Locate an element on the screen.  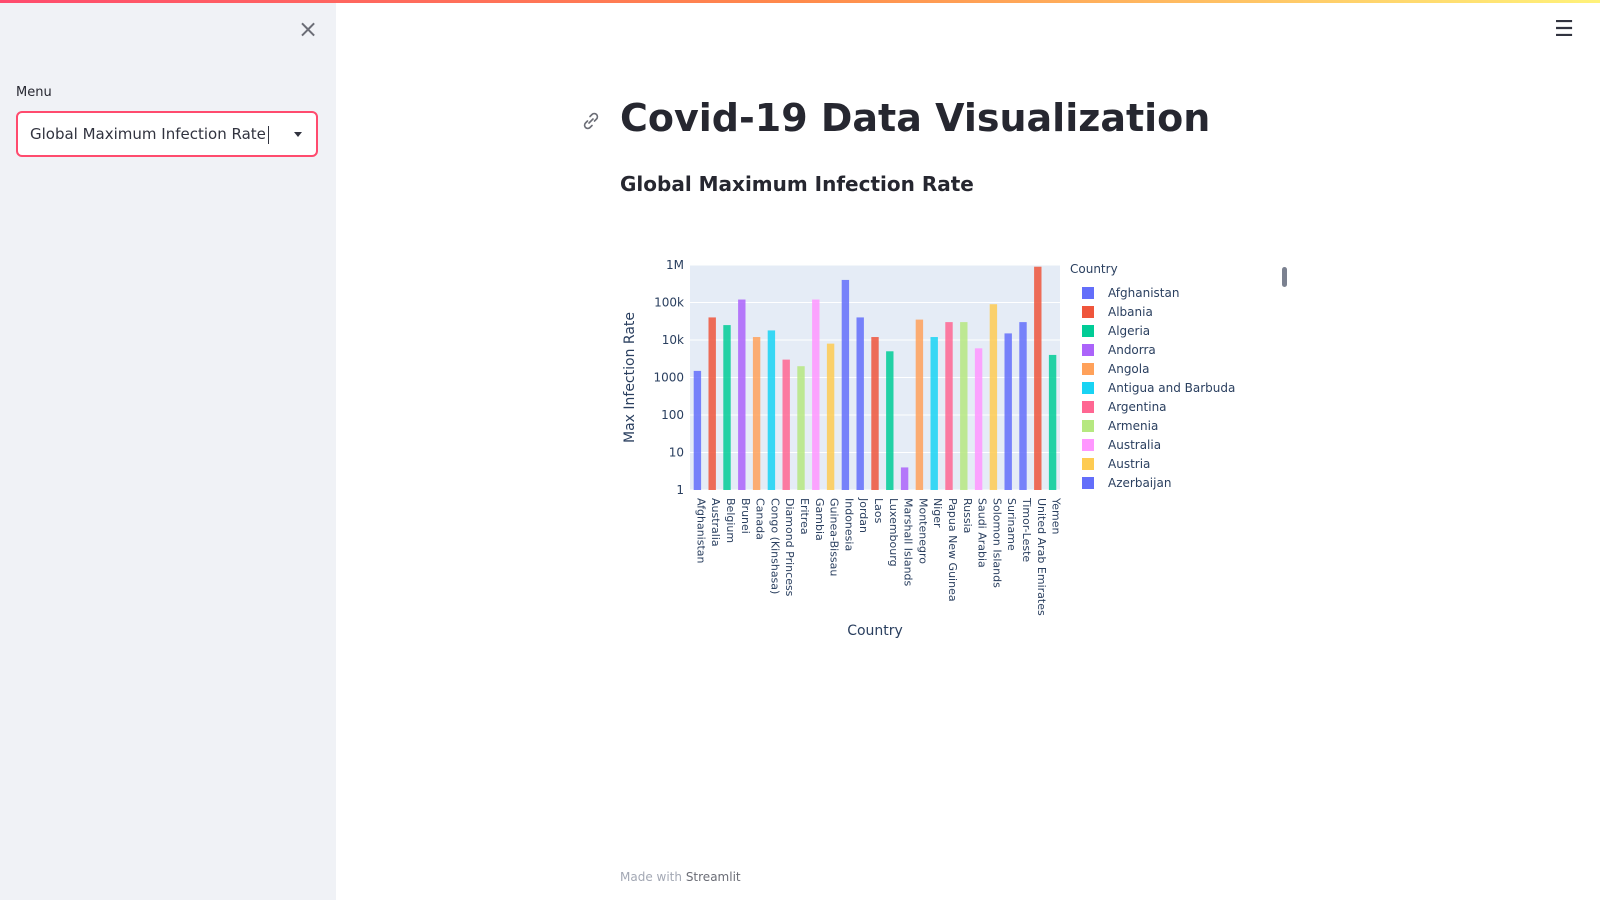
legend-item: Albania is located at coordinates (1130, 312).